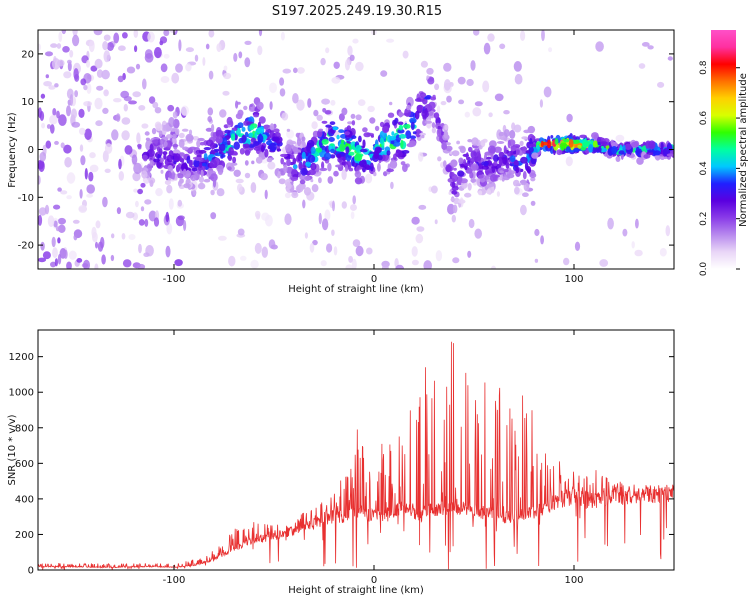  What do you see at coordinates (174, 279) in the screenshot?
I see `x-tick-label: -100` at bounding box center [174, 279].